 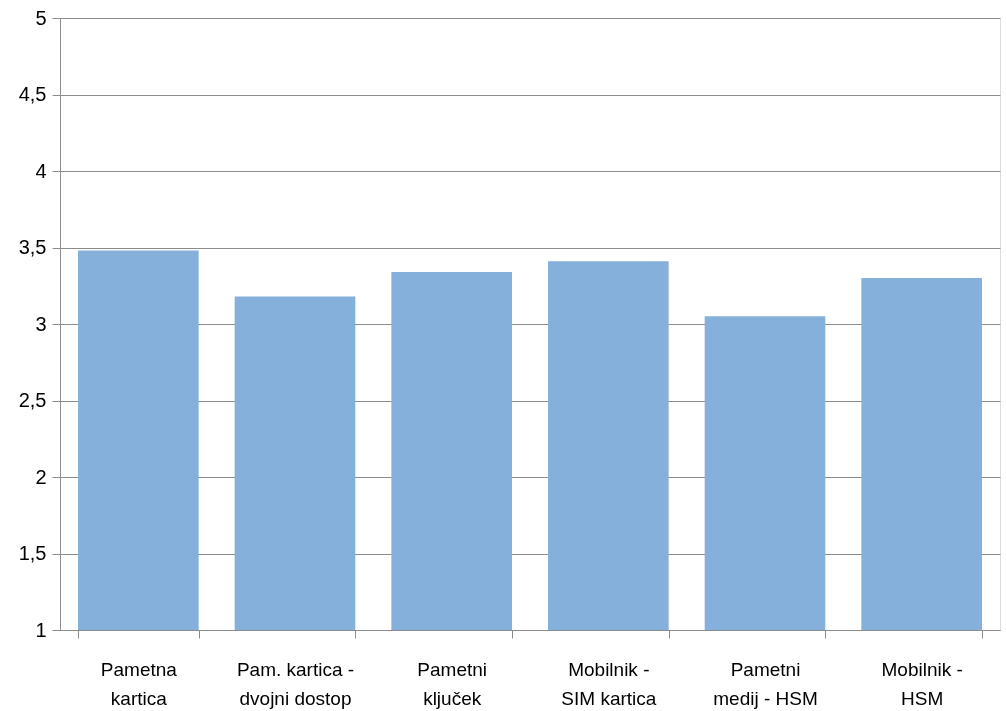 I want to click on x-tick-label: Pam. kartica - dvojni dostop, so click(x=295, y=683).